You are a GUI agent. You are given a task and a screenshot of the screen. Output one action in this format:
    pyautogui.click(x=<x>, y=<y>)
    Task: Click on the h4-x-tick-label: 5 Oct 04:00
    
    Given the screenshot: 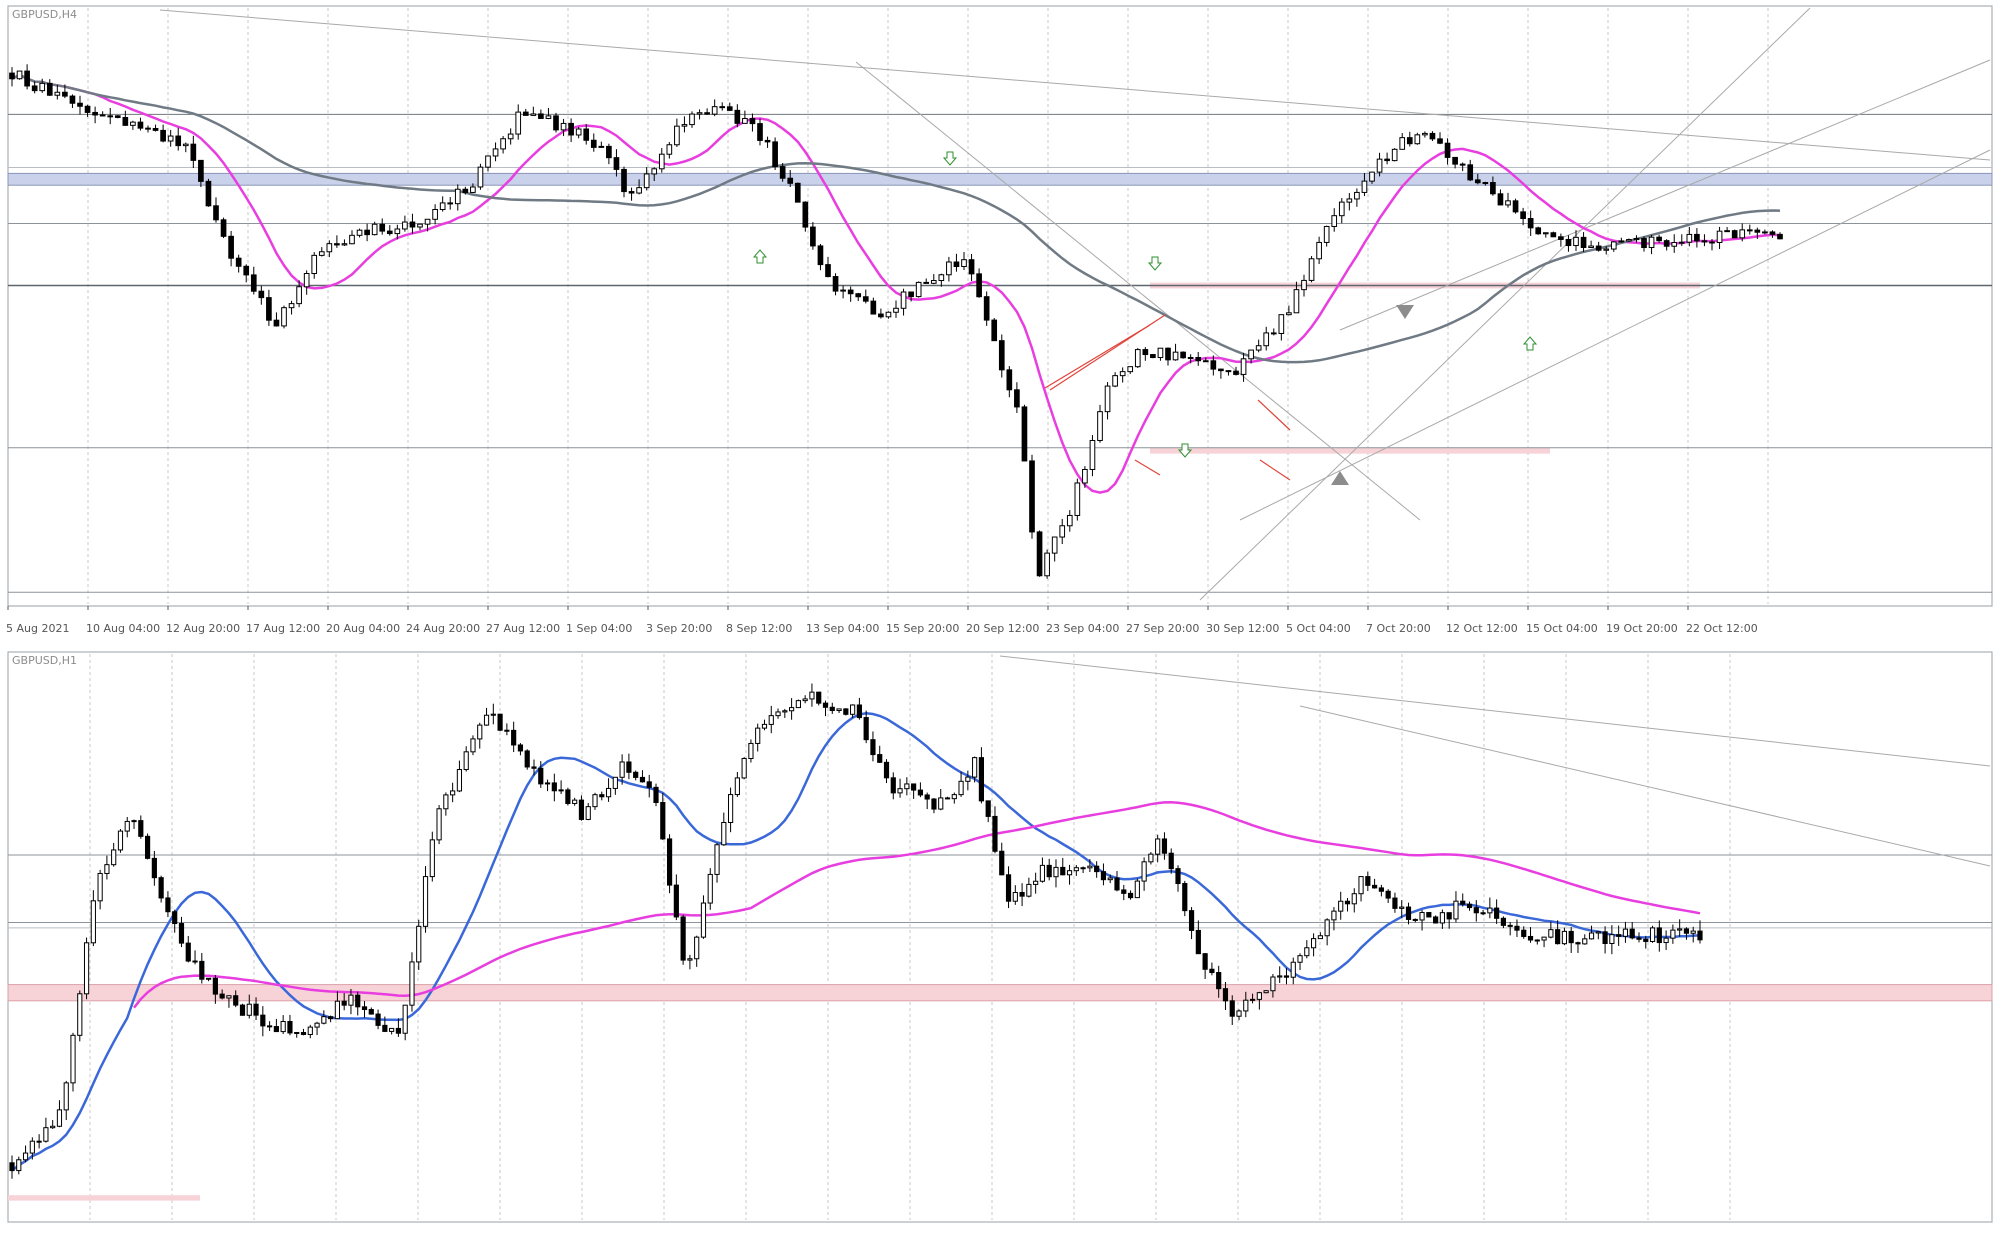 What is the action you would take?
    pyautogui.click(x=1318, y=628)
    